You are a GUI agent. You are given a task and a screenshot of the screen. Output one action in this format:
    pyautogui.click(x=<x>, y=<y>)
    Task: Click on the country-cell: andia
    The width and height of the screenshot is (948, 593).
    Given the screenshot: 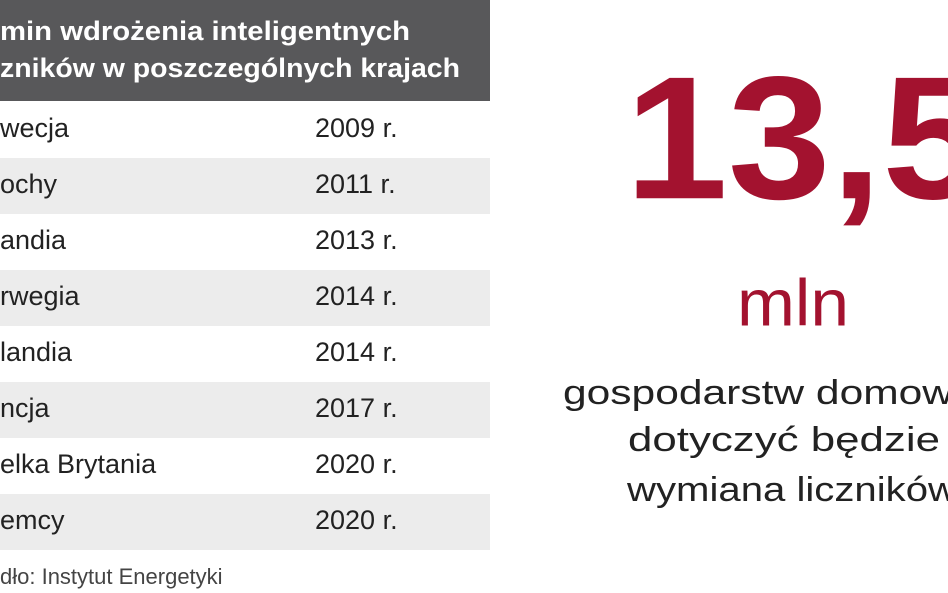 What is the action you would take?
    pyautogui.click(x=33, y=240)
    